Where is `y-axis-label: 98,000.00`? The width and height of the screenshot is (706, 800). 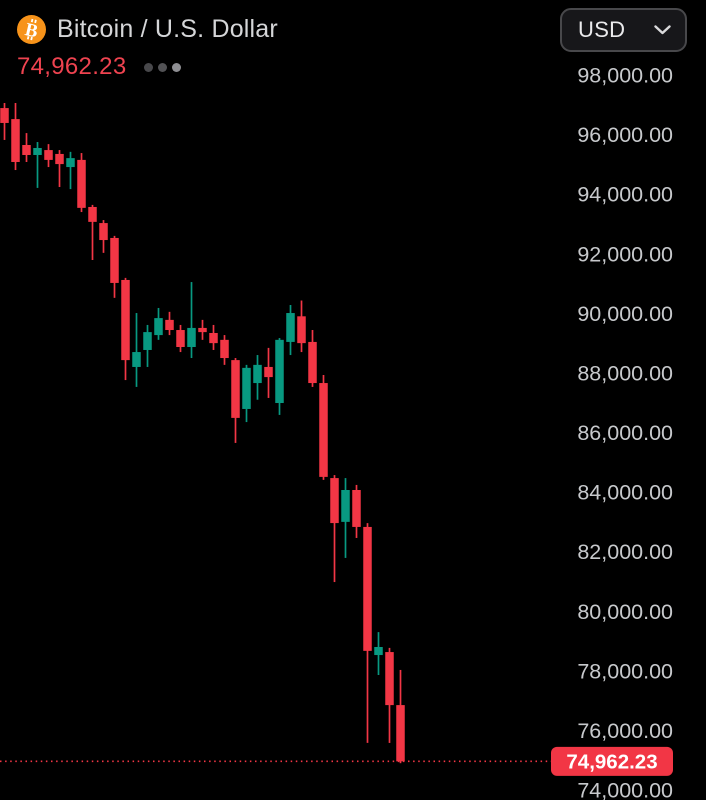
y-axis-label: 98,000.00 is located at coordinates (625, 76).